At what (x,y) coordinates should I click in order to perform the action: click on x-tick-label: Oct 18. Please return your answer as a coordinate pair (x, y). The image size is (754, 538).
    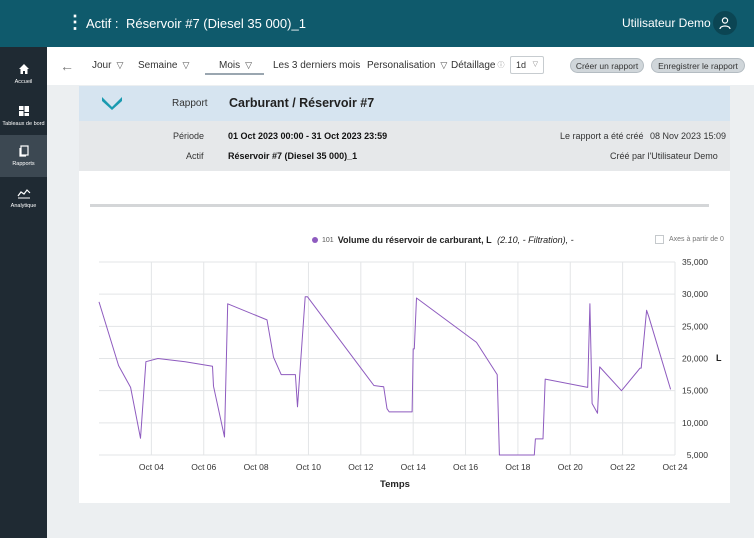
    Looking at the image, I should click on (517, 467).